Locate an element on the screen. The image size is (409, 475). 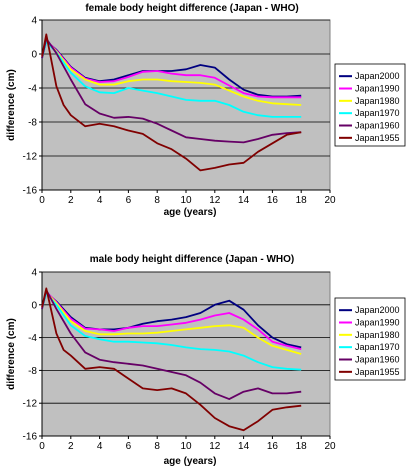
chart-1-y-tick-label: -12 is located at coordinates (30, 157).